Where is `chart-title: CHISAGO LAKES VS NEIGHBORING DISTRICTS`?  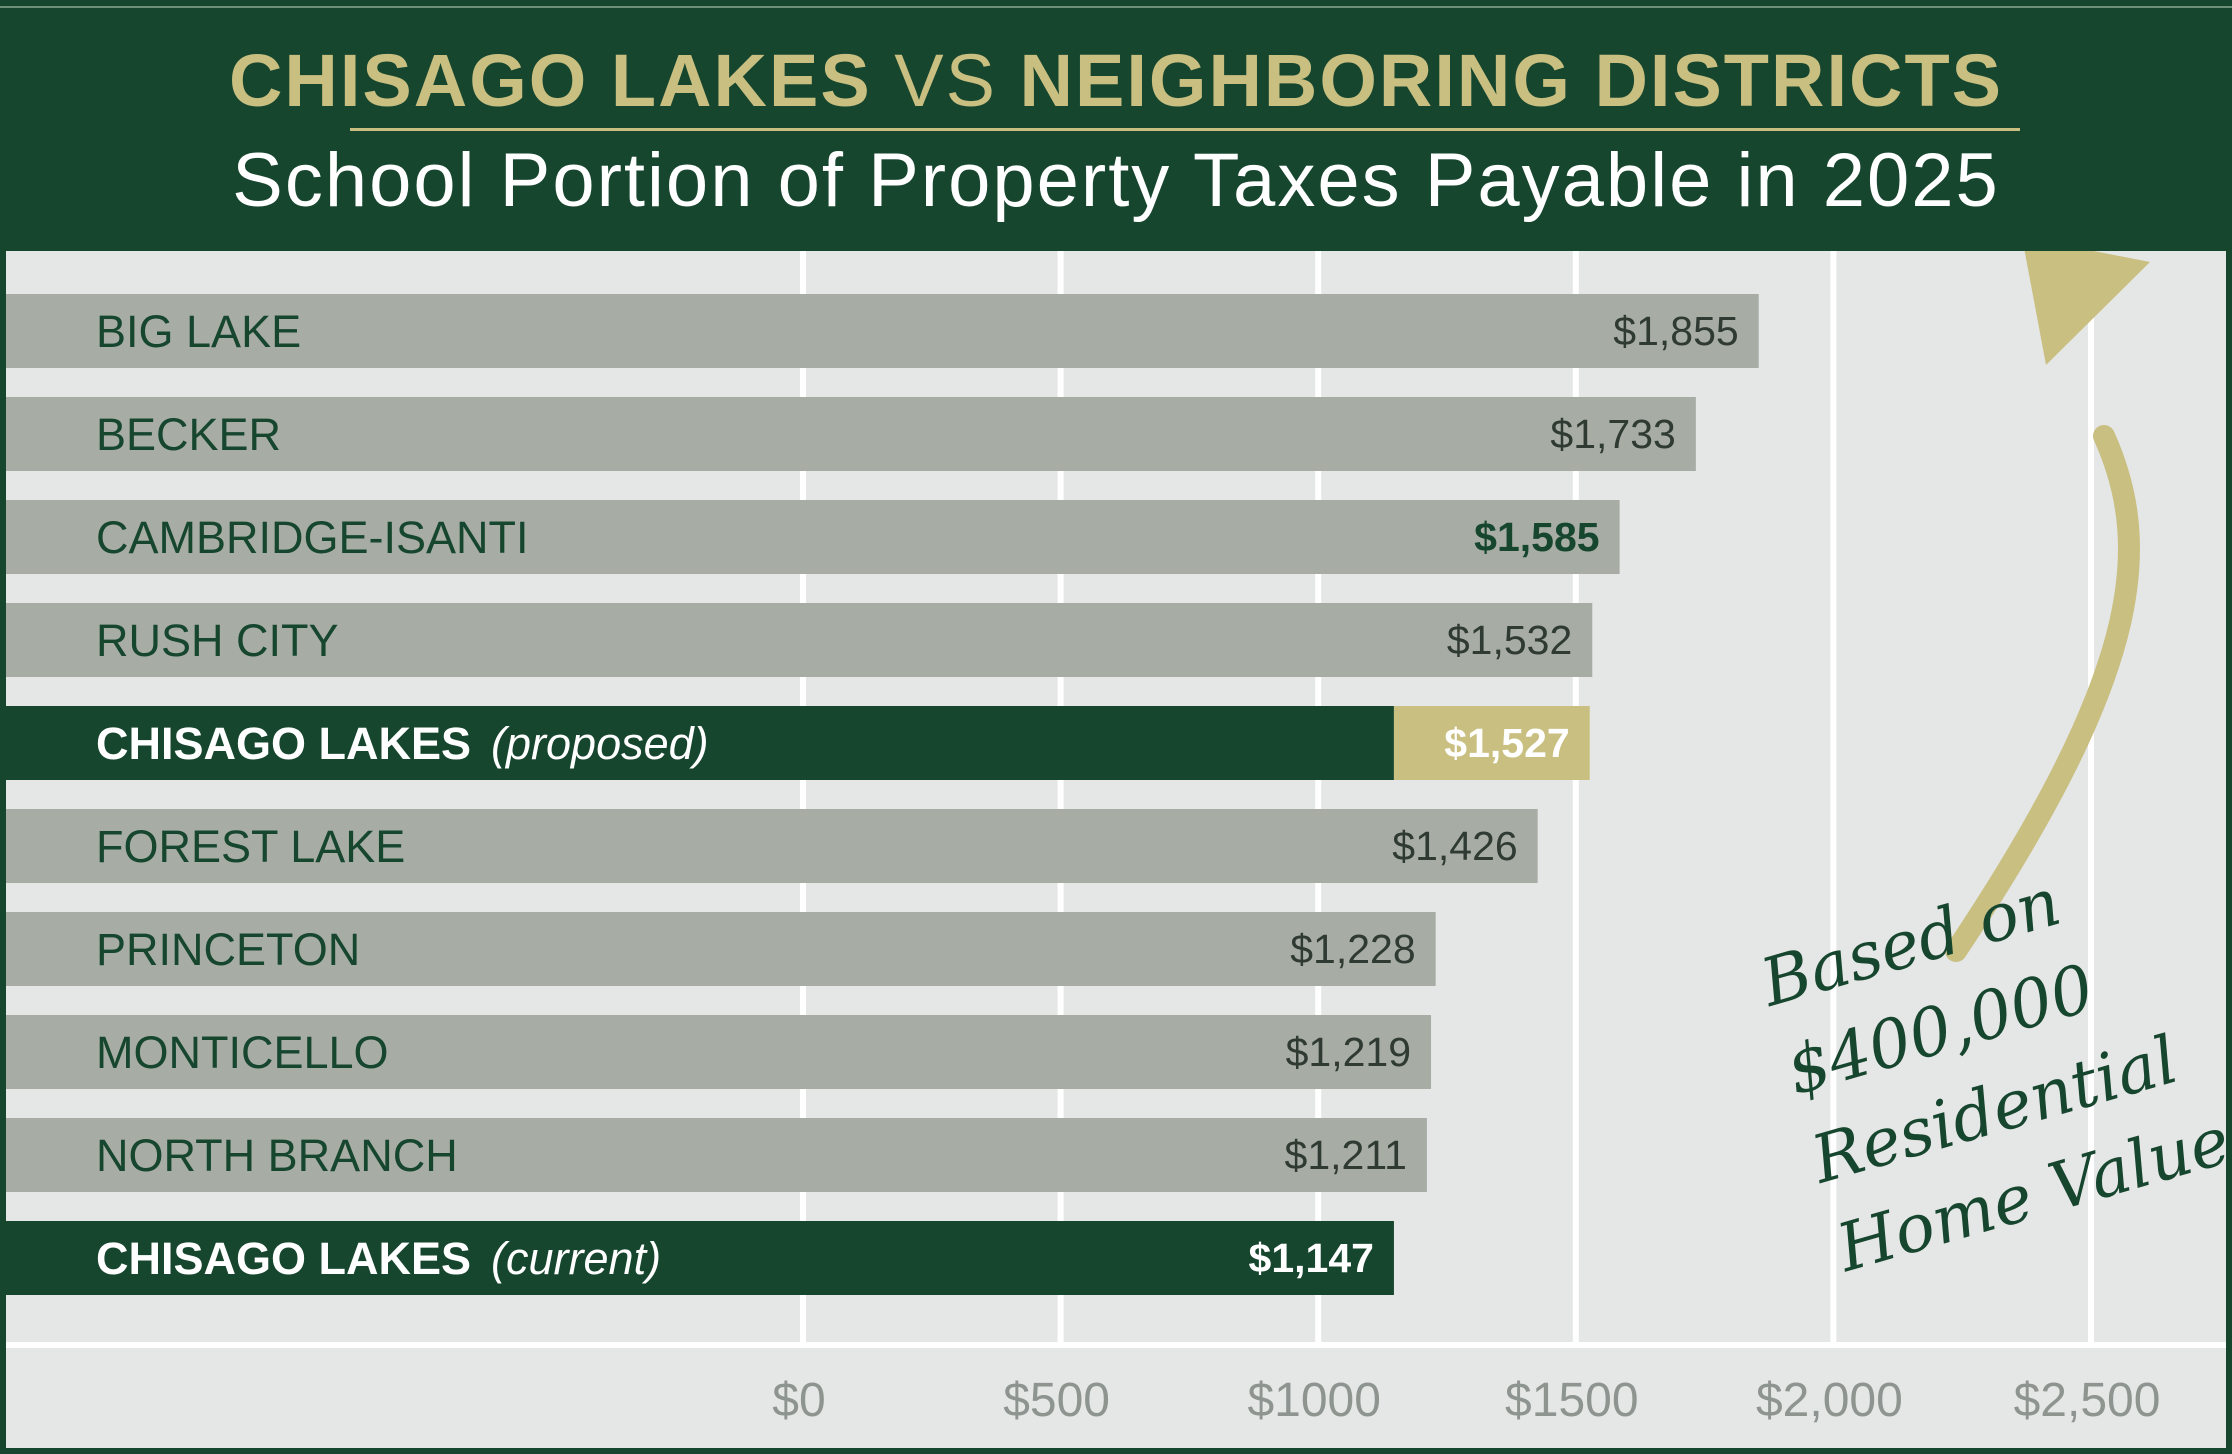
chart-title: CHISAGO LAKES VS NEIGHBORING DISTRICTS is located at coordinates (1116, 81).